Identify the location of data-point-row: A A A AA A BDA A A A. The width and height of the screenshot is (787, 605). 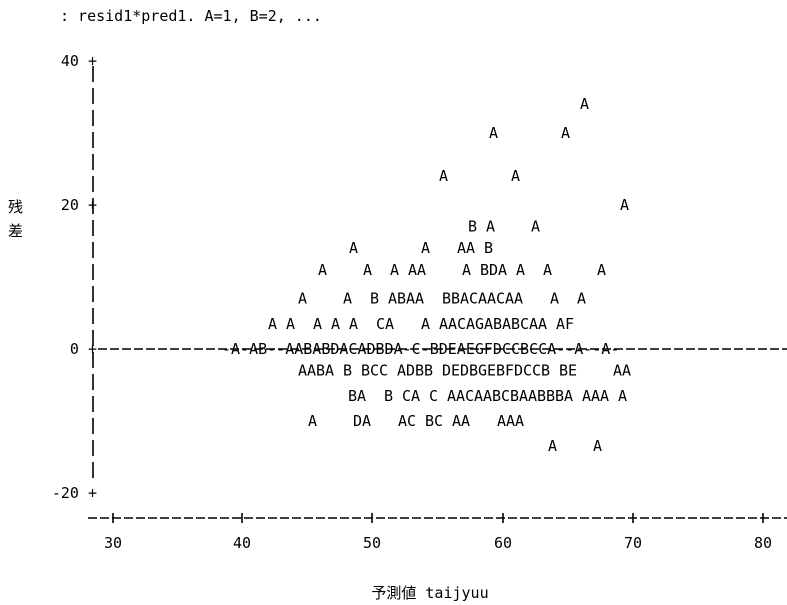
(462, 270).